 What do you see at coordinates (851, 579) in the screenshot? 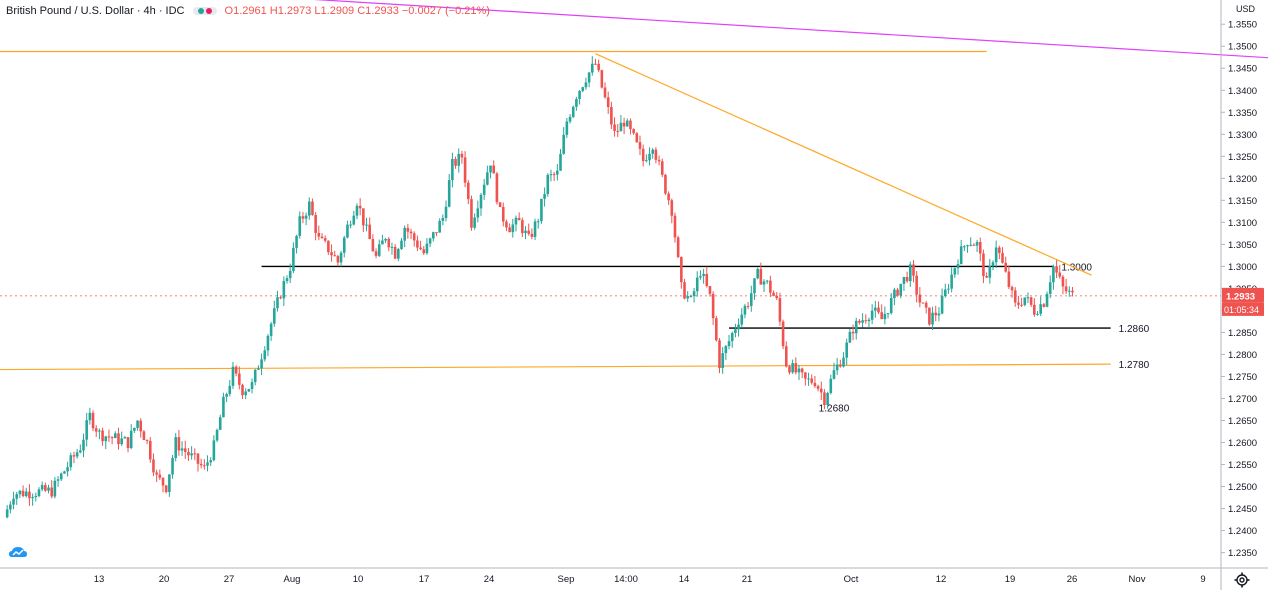
I see `x-tick-label: Oct` at bounding box center [851, 579].